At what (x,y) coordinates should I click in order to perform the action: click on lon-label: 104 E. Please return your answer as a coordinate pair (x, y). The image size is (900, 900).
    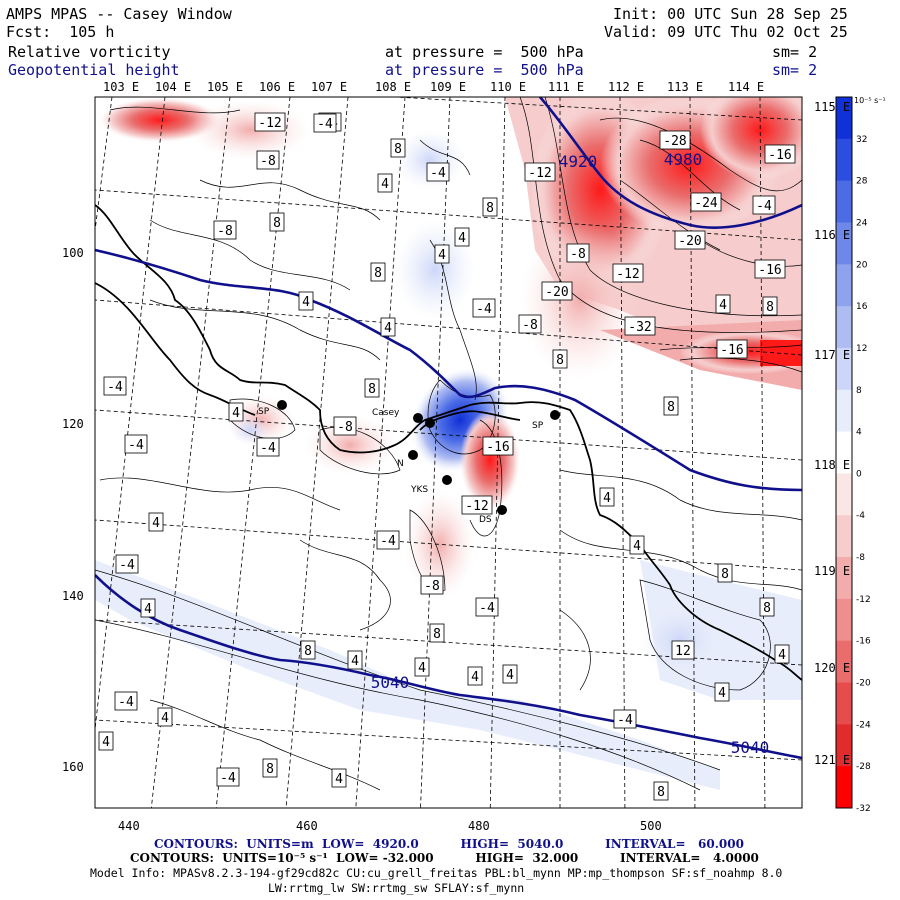
    Looking at the image, I should click on (173, 87).